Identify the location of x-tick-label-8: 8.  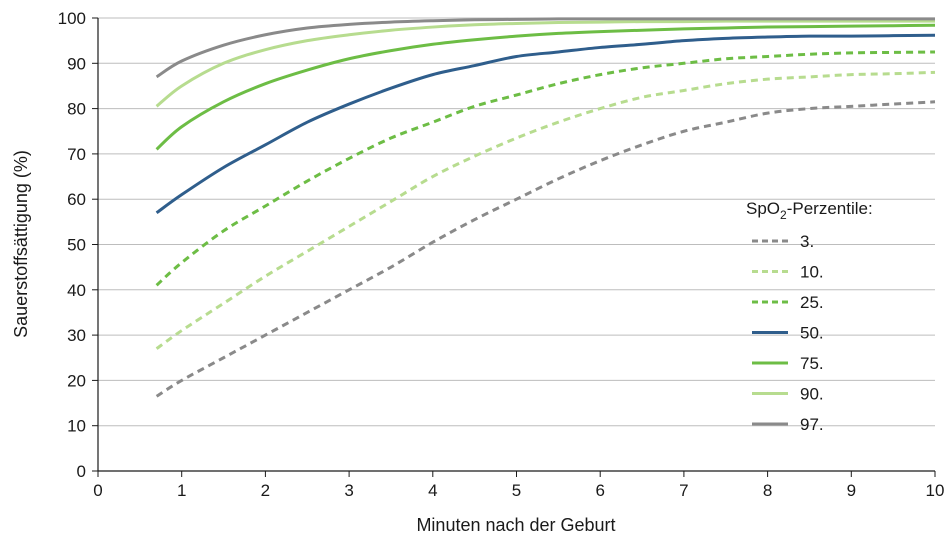
(767, 490).